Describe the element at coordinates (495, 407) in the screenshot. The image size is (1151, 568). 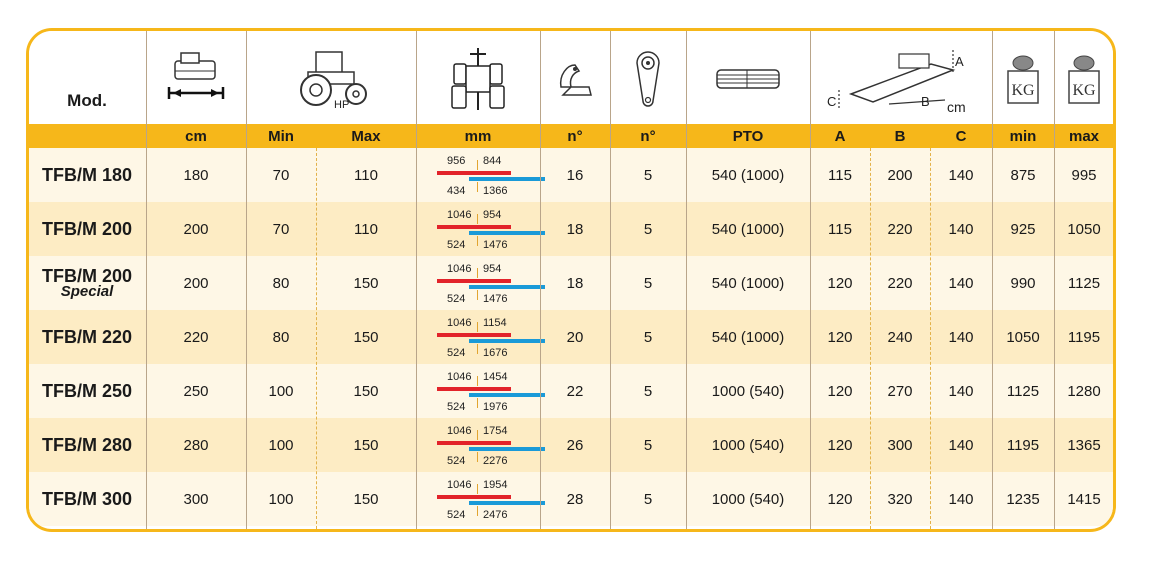
I see `track-bottom-right: 1976` at that location.